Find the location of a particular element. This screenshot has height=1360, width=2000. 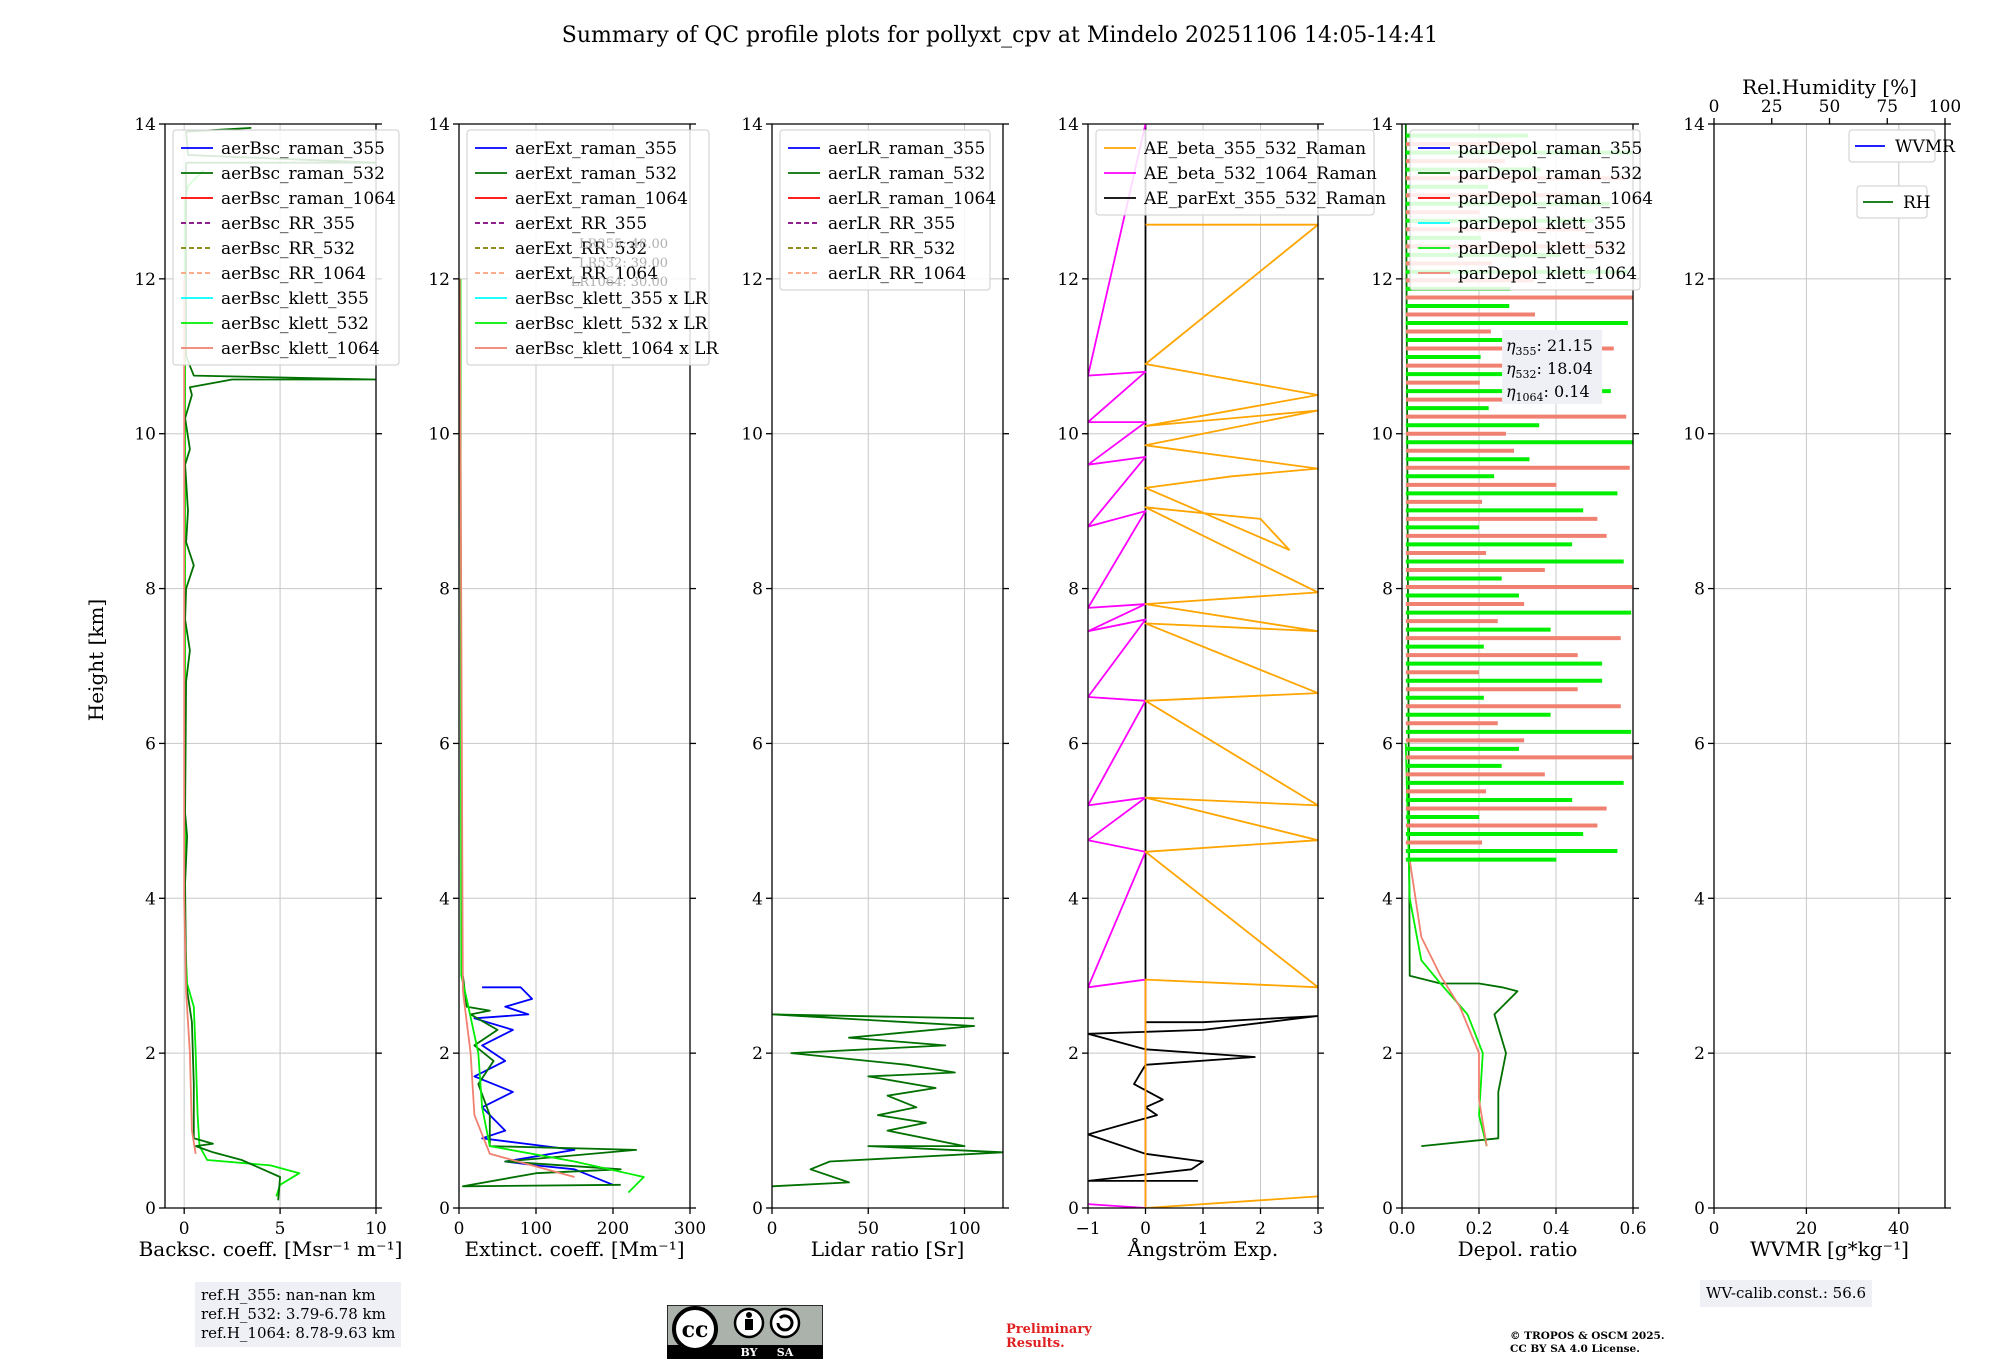

series-AE_parExt_355_532_Raman is located at coordinates (1203, 653).